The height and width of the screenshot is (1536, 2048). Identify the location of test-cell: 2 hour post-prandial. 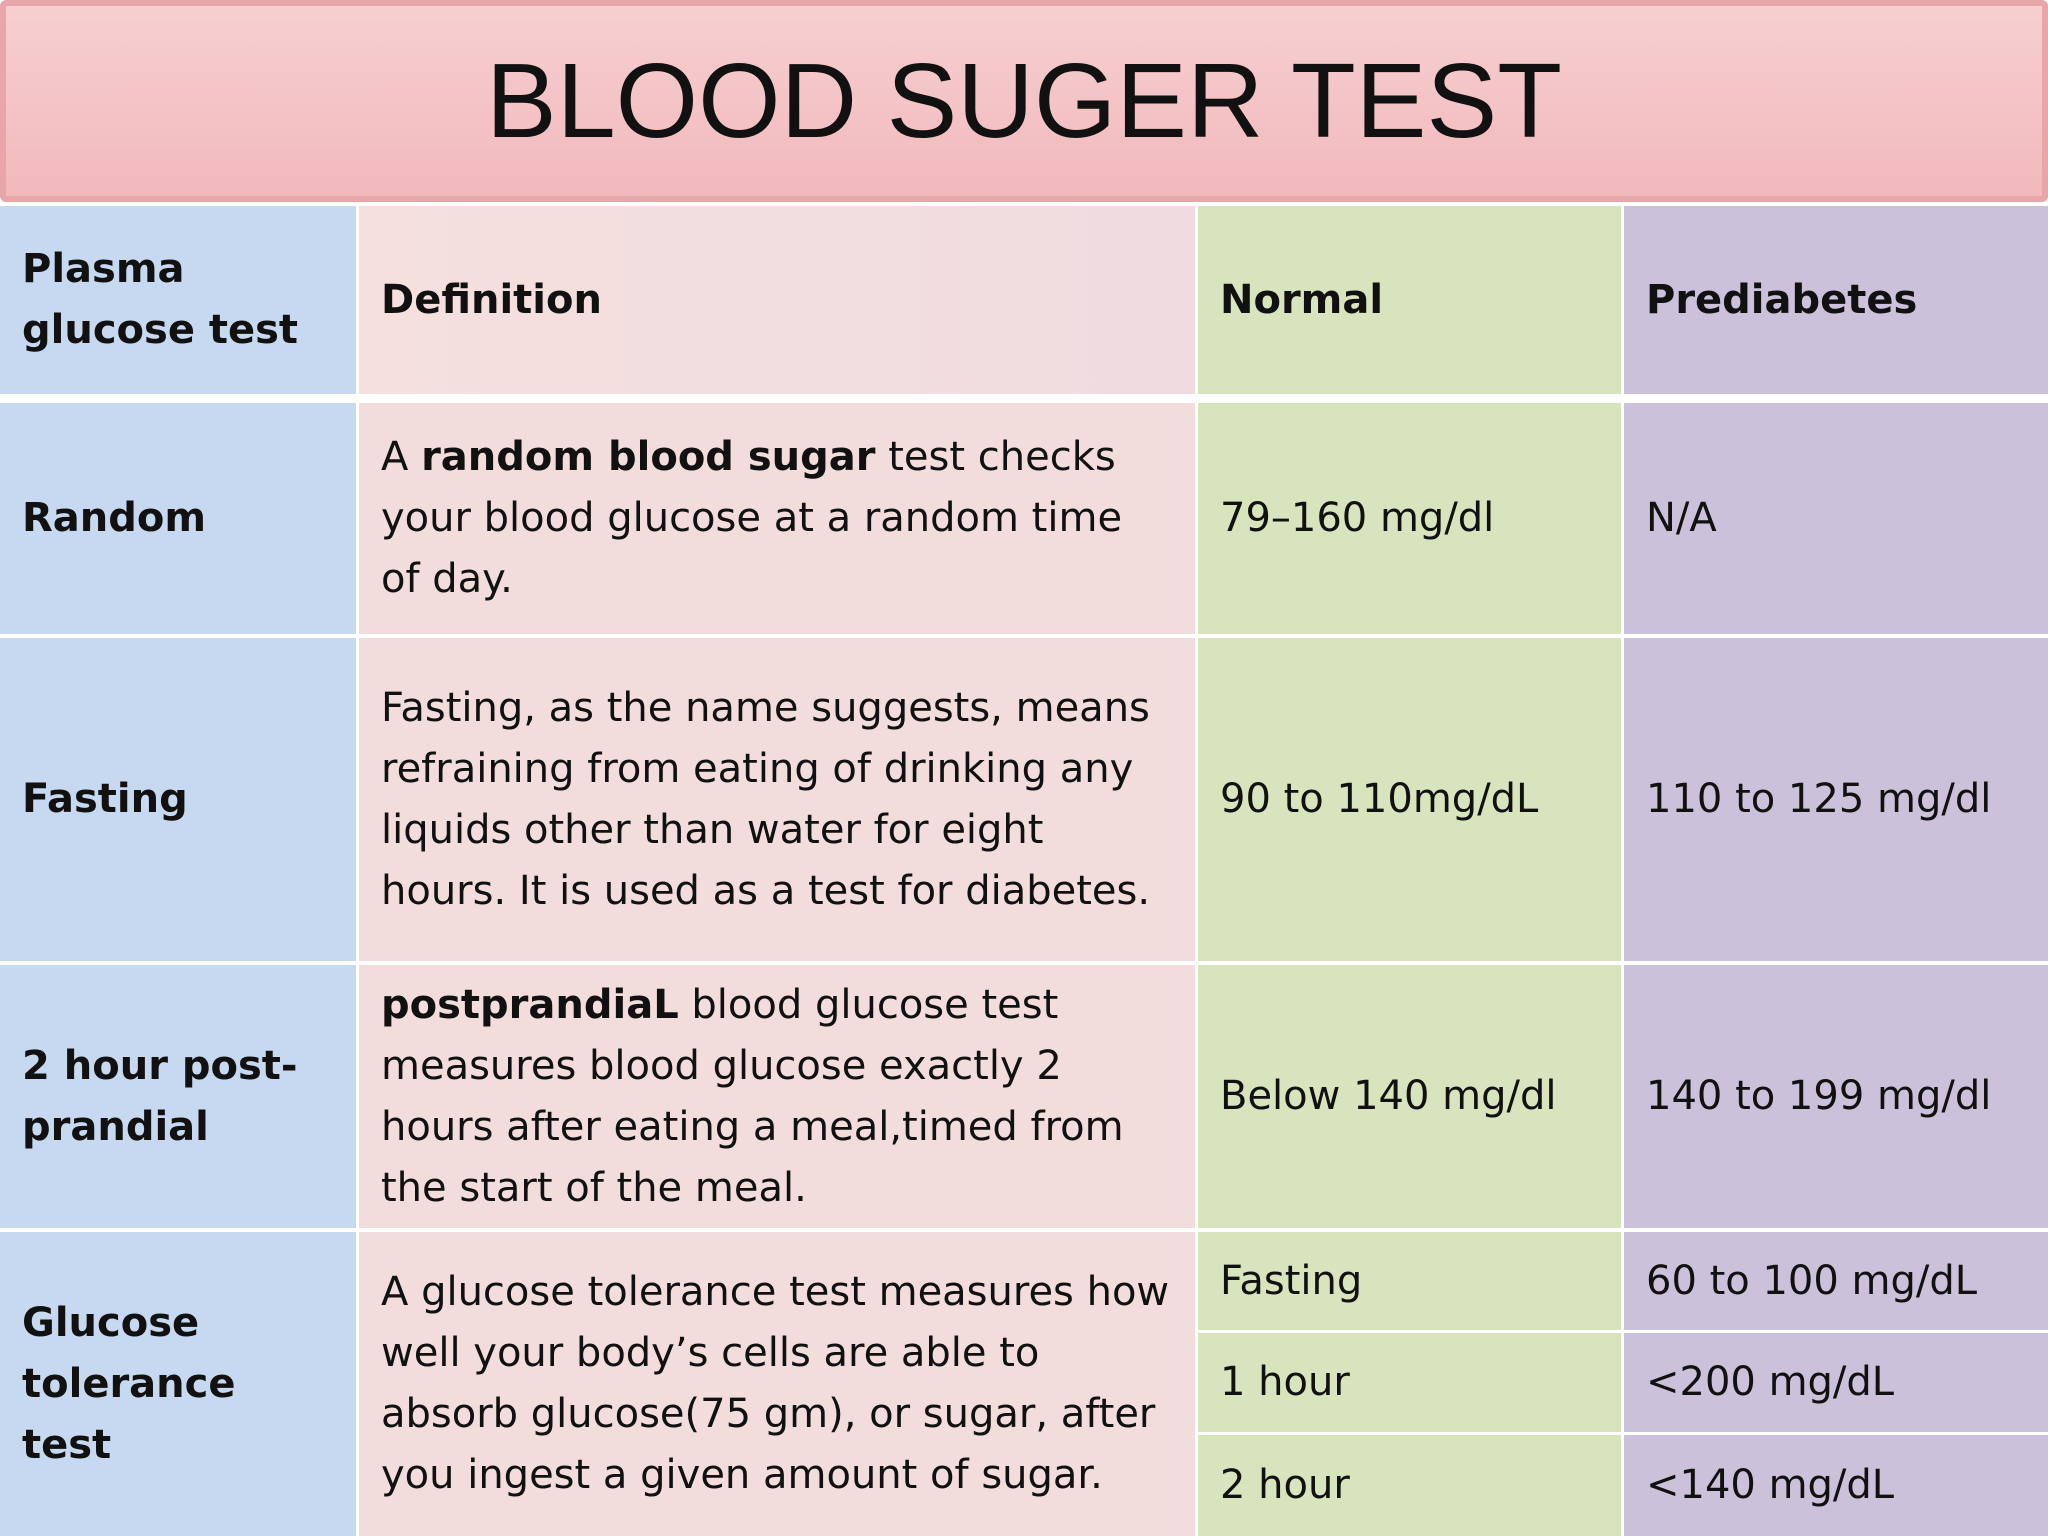
(178, 1096).